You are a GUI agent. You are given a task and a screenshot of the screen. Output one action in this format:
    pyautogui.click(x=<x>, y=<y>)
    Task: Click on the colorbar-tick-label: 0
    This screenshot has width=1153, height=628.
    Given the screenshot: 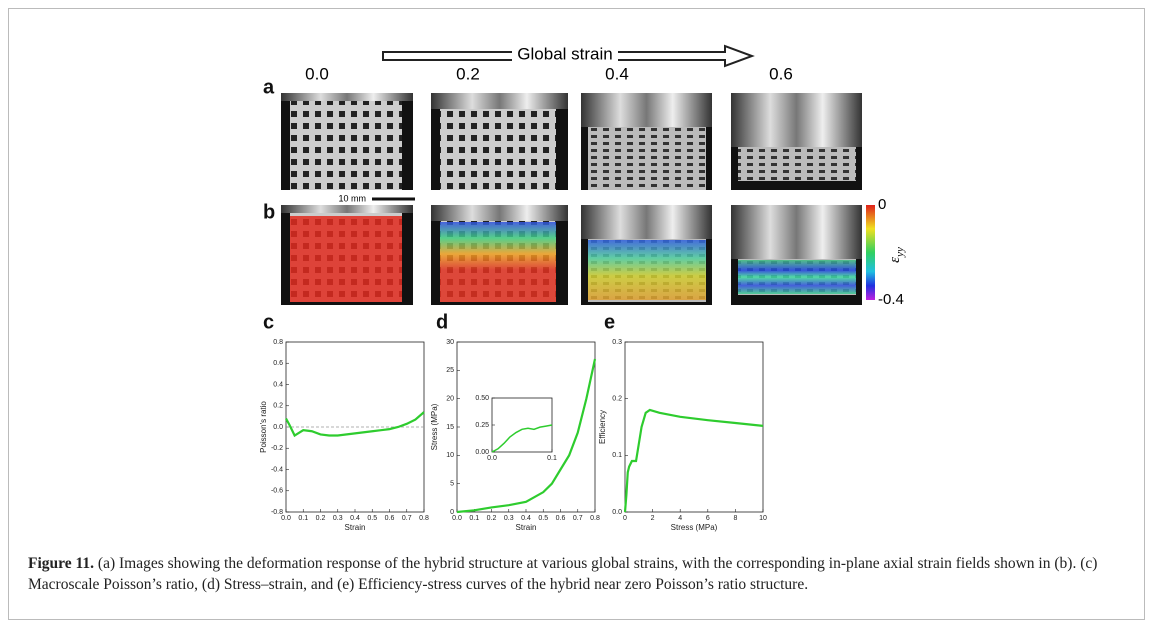 What is the action you would take?
    pyautogui.click(x=882, y=204)
    